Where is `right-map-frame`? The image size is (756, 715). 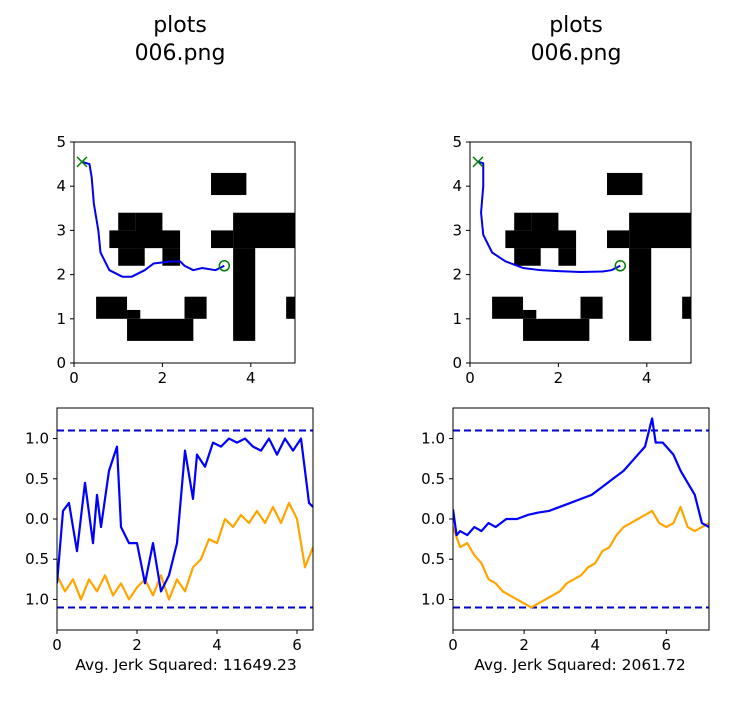 right-map-frame is located at coordinates (580, 252).